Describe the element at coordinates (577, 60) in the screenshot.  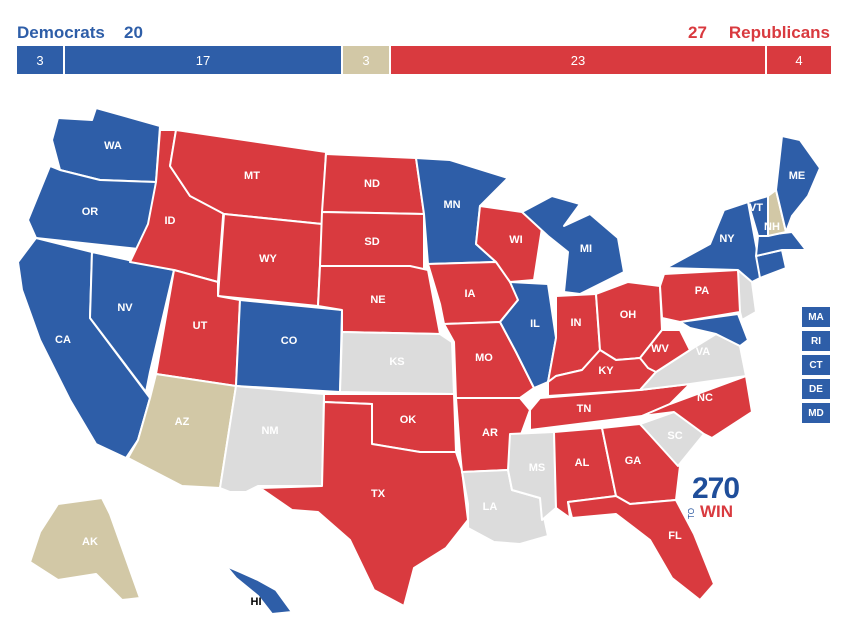
I see `bar-segment-lean-rep: 23` at that location.